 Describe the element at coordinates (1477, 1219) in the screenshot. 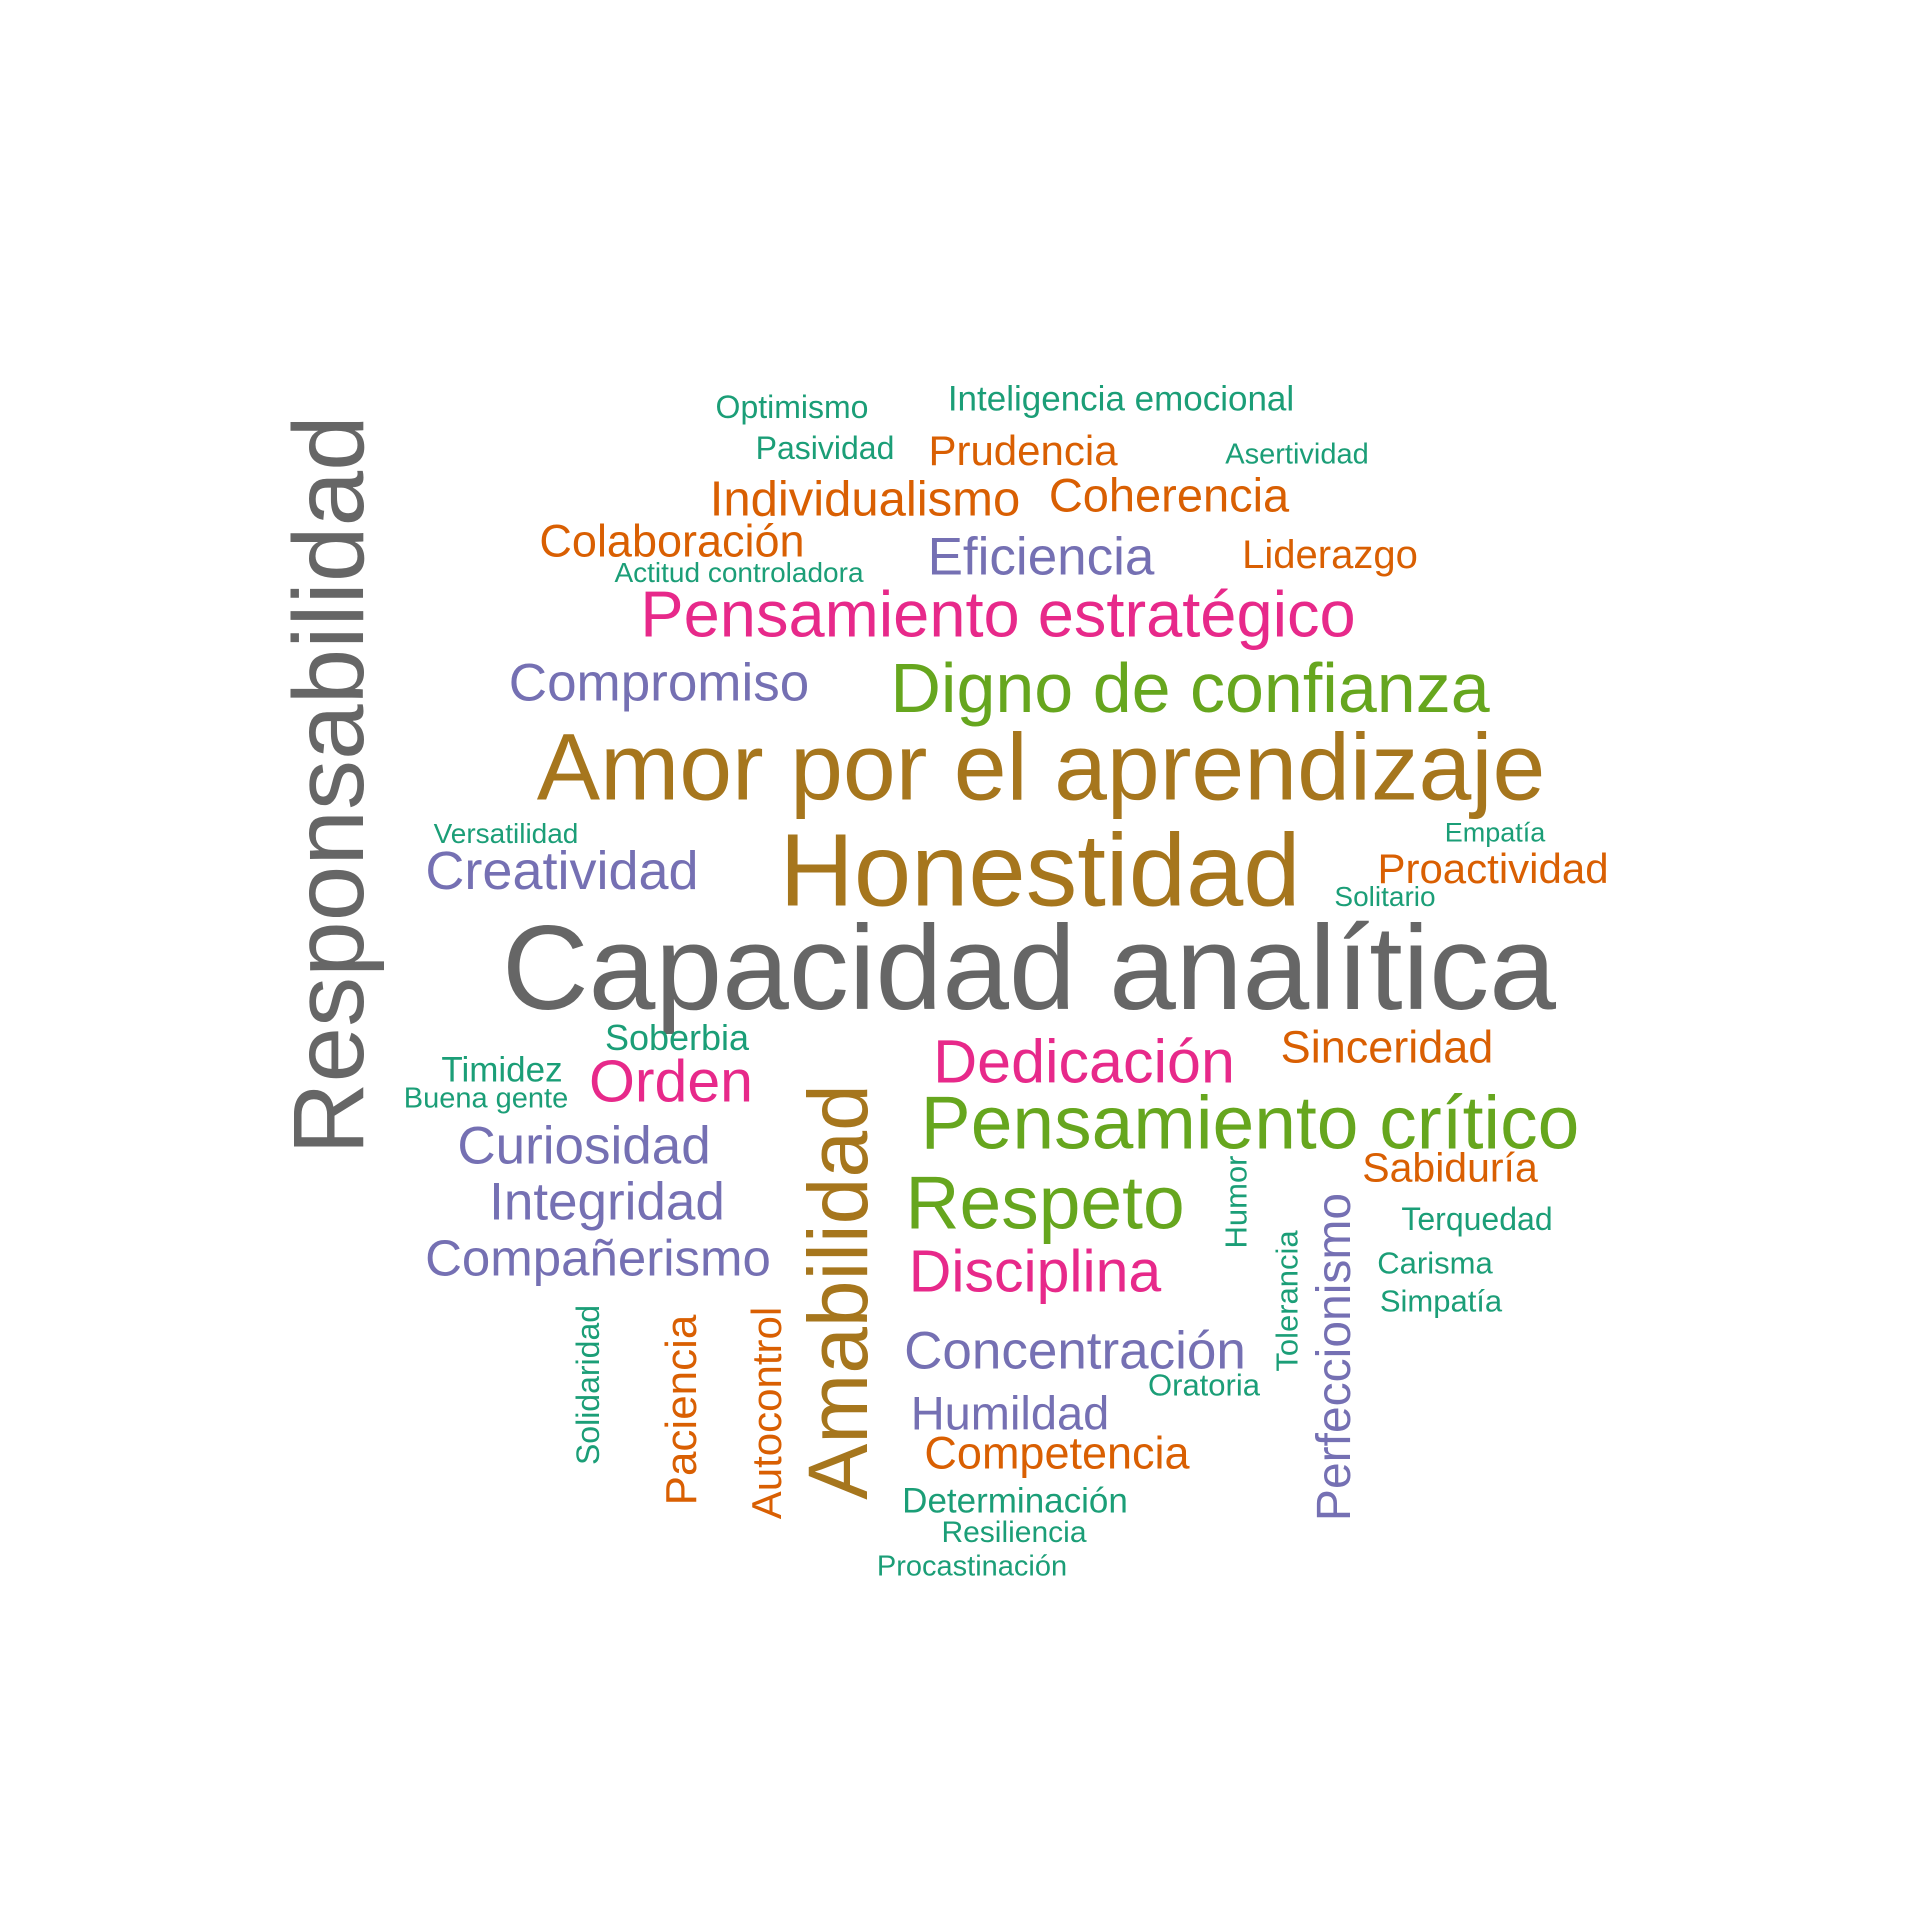

I see `word-terquedad: Terquedad` at that location.